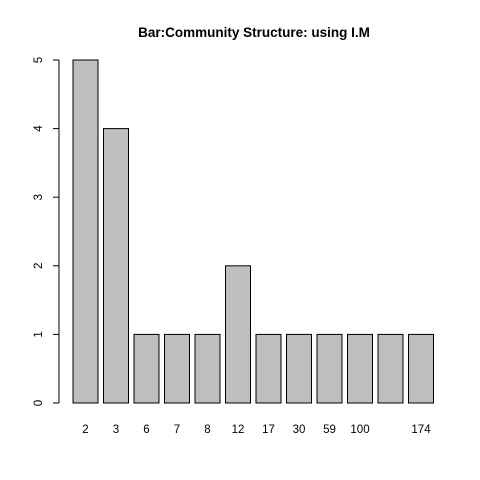  What do you see at coordinates (46, 231) in the screenshot?
I see `y-axis: 0 1 2 3 4 5` at bounding box center [46, 231].